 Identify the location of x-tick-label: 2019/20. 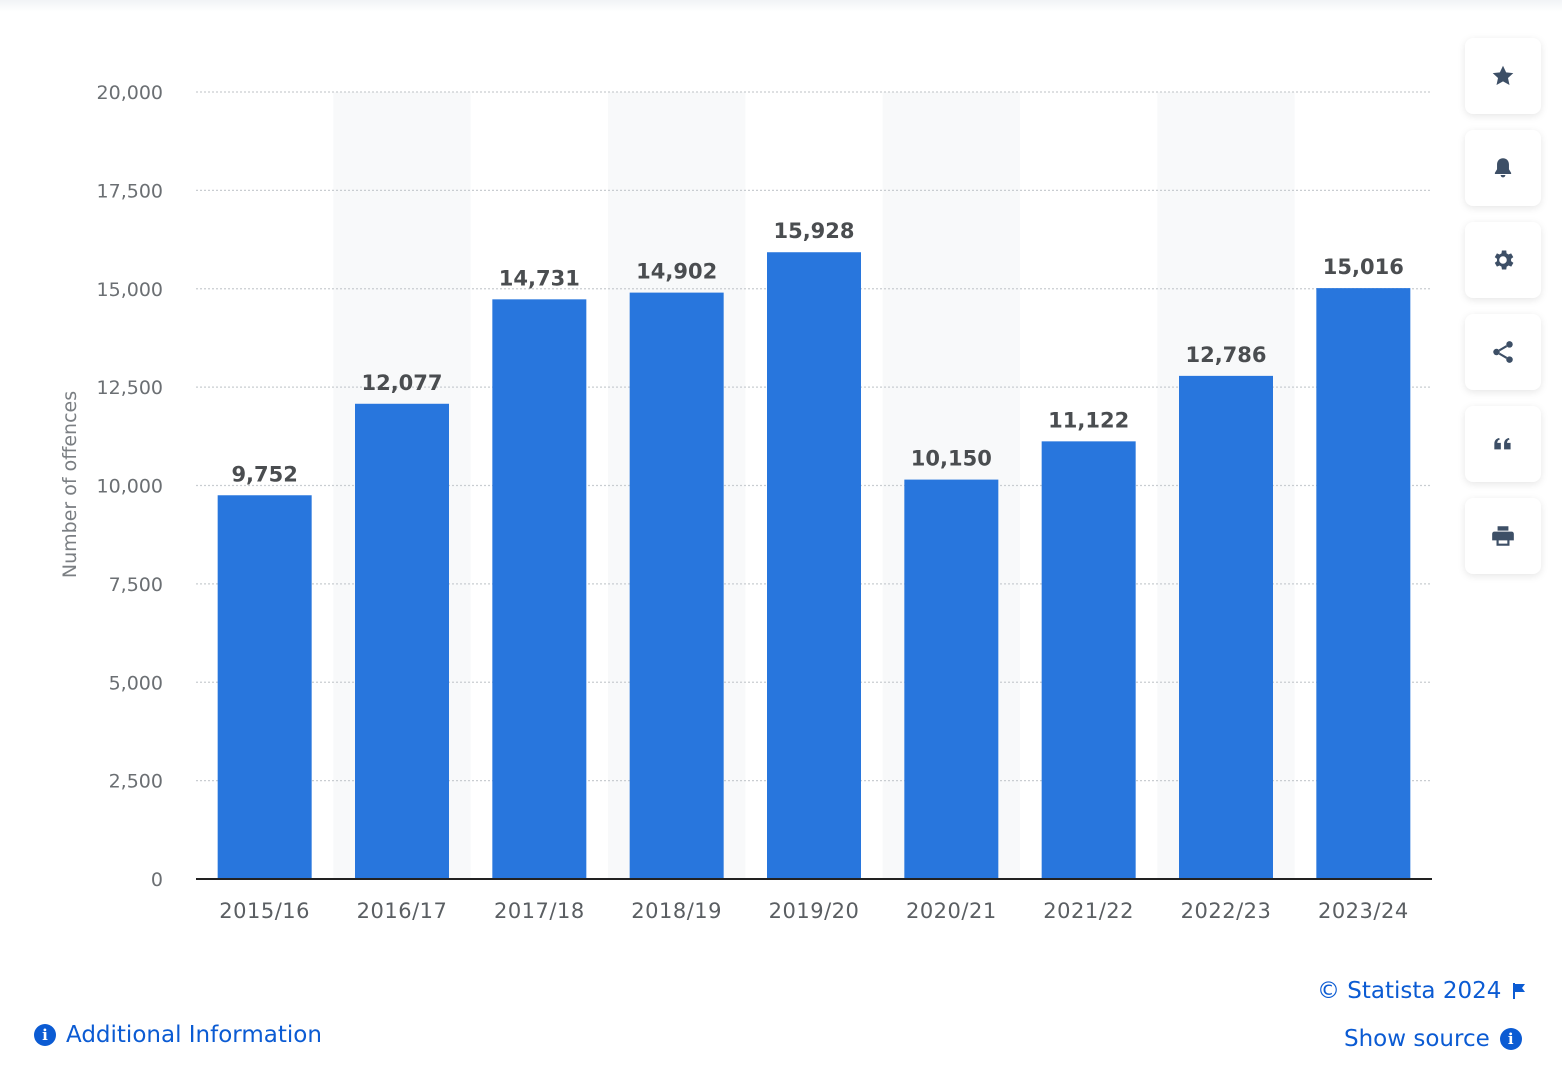
(814, 911).